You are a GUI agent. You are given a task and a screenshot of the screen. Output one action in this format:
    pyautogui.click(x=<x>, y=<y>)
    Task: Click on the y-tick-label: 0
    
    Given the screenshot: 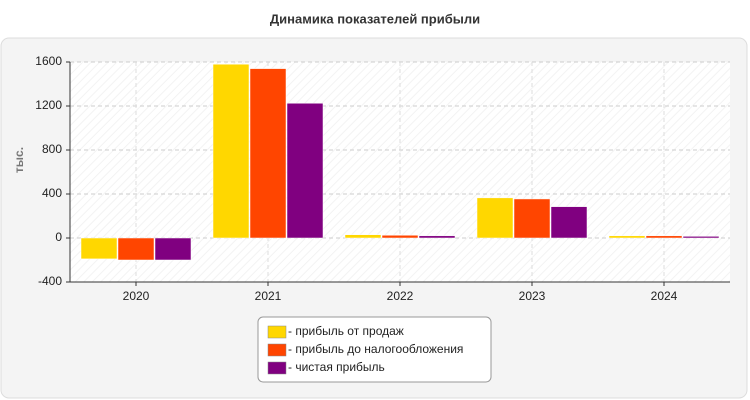 What is the action you would take?
    pyautogui.click(x=58, y=237)
    